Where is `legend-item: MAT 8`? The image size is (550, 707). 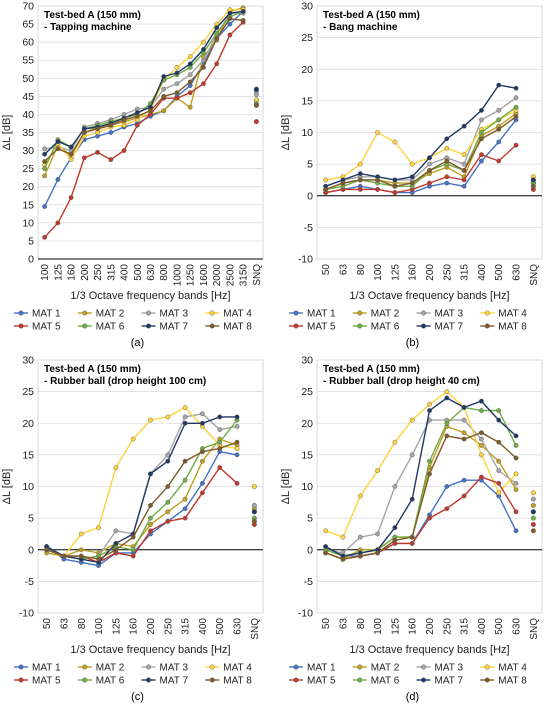
legend-item: MAT 8 is located at coordinates (228, 327).